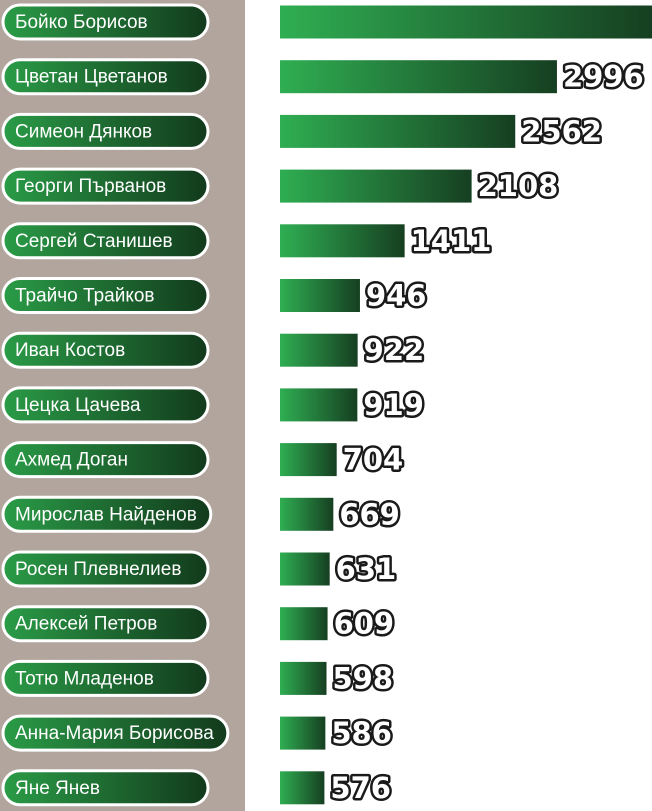 Image resolution: width=652 pixels, height=811 pixels. I want to click on category-label: Георги Първанов, so click(90, 186).